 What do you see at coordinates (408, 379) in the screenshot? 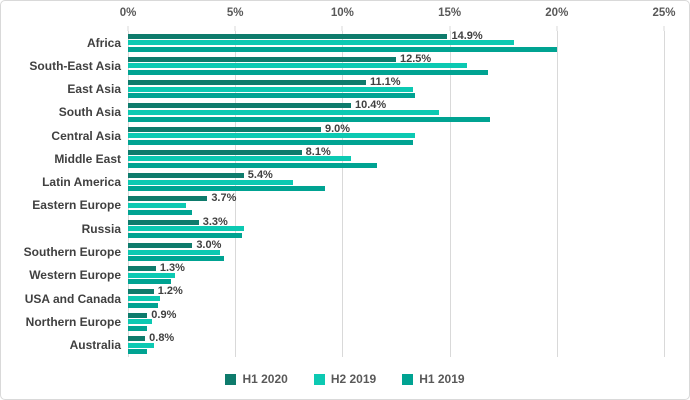
I see `legend-swatch-icon` at bounding box center [408, 379].